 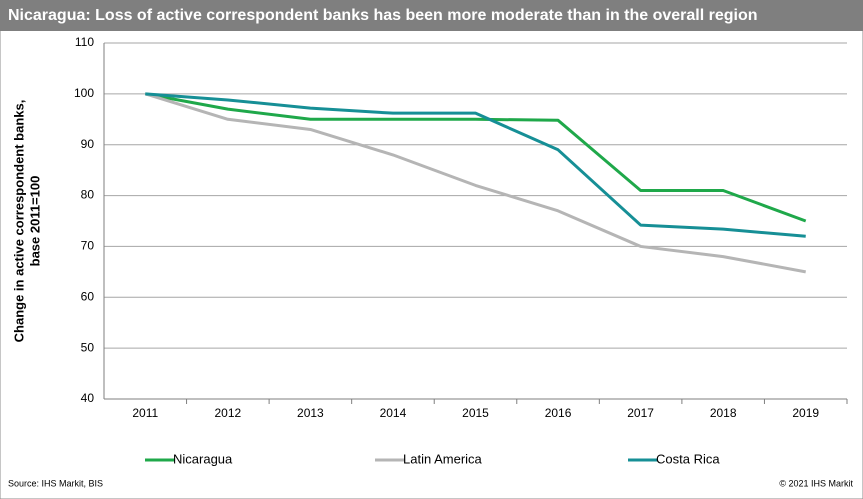 What do you see at coordinates (475, 413) in the screenshot?
I see `x-tick-label: 2015` at bounding box center [475, 413].